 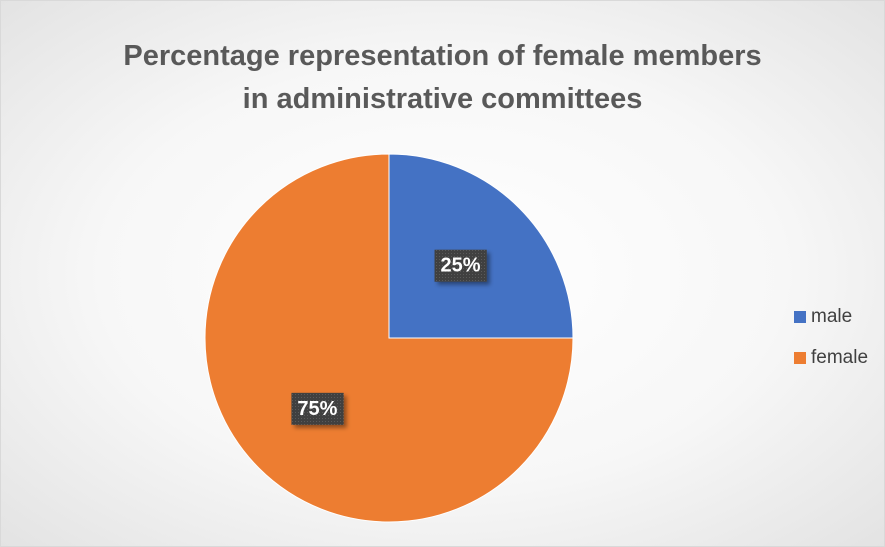 What do you see at coordinates (839, 357) in the screenshot?
I see `legend-label: female` at bounding box center [839, 357].